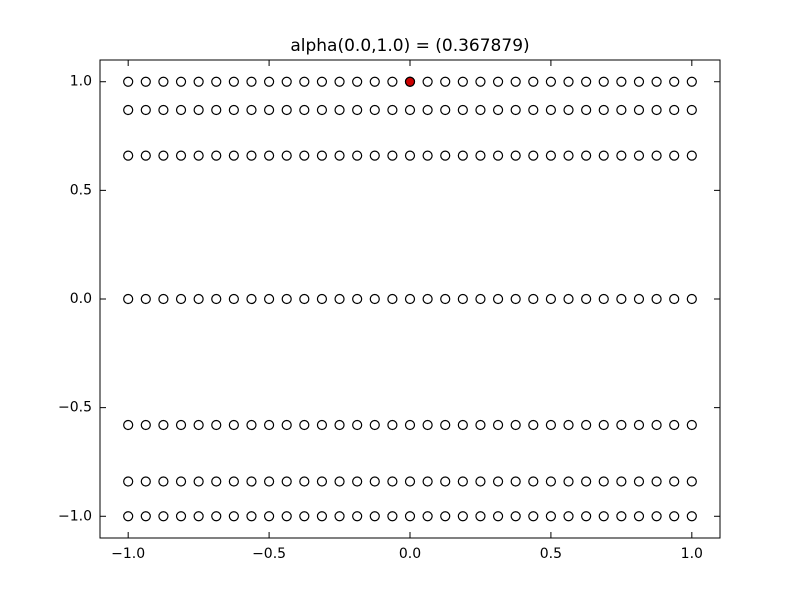  What do you see at coordinates (692, 554) in the screenshot?
I see `x-tick-label: 1.0` at bounding box center [692, 554].